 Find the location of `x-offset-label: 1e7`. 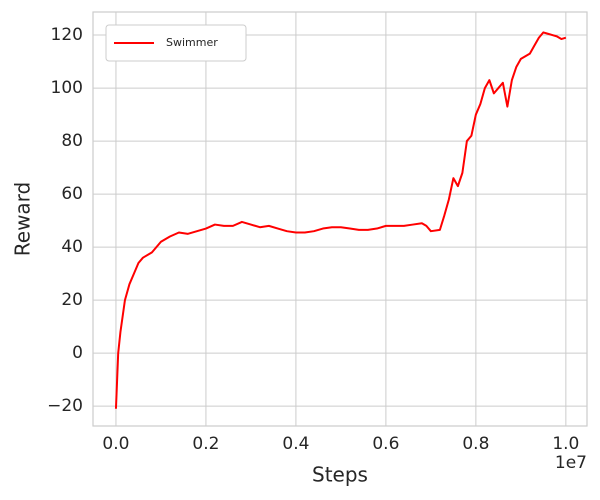

x-offset-label: 1e7 is located at coordinates (571, 463).